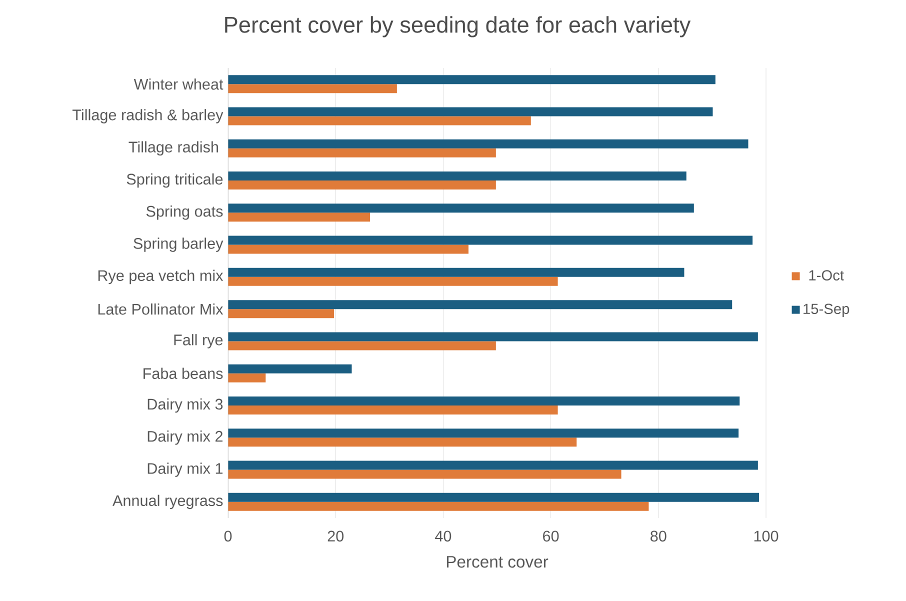 The height and width of the screenshot is (601, 906). I want to click on y-tick-label: Dairy mix 3, so click(185, 405).